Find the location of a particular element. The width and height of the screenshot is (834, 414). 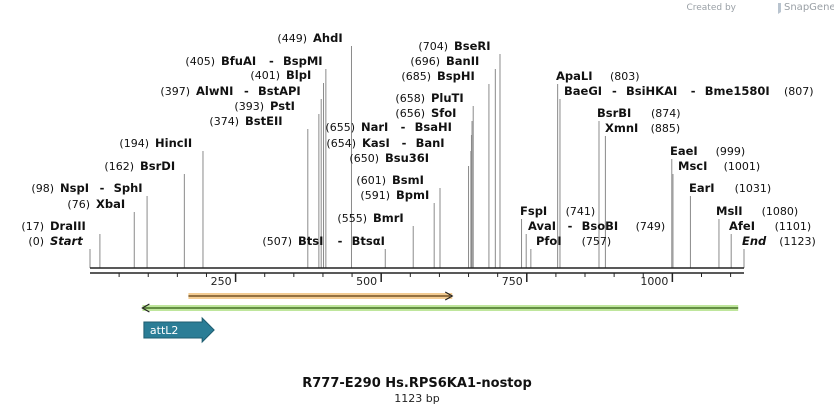

enzyme-label-kasi: (654) KasI - BanI is located at coordinates (385, 143).